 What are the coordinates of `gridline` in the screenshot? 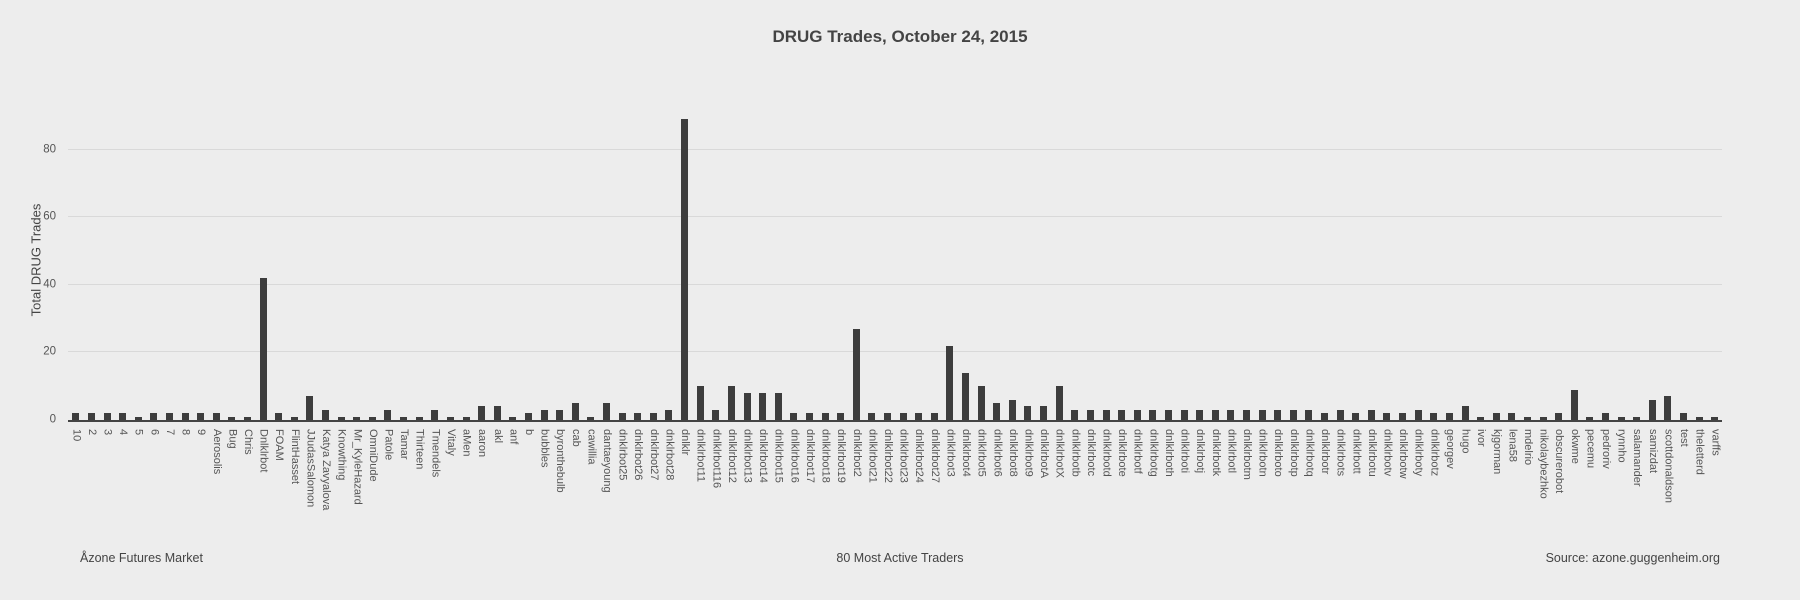 It's located at (895, 352).